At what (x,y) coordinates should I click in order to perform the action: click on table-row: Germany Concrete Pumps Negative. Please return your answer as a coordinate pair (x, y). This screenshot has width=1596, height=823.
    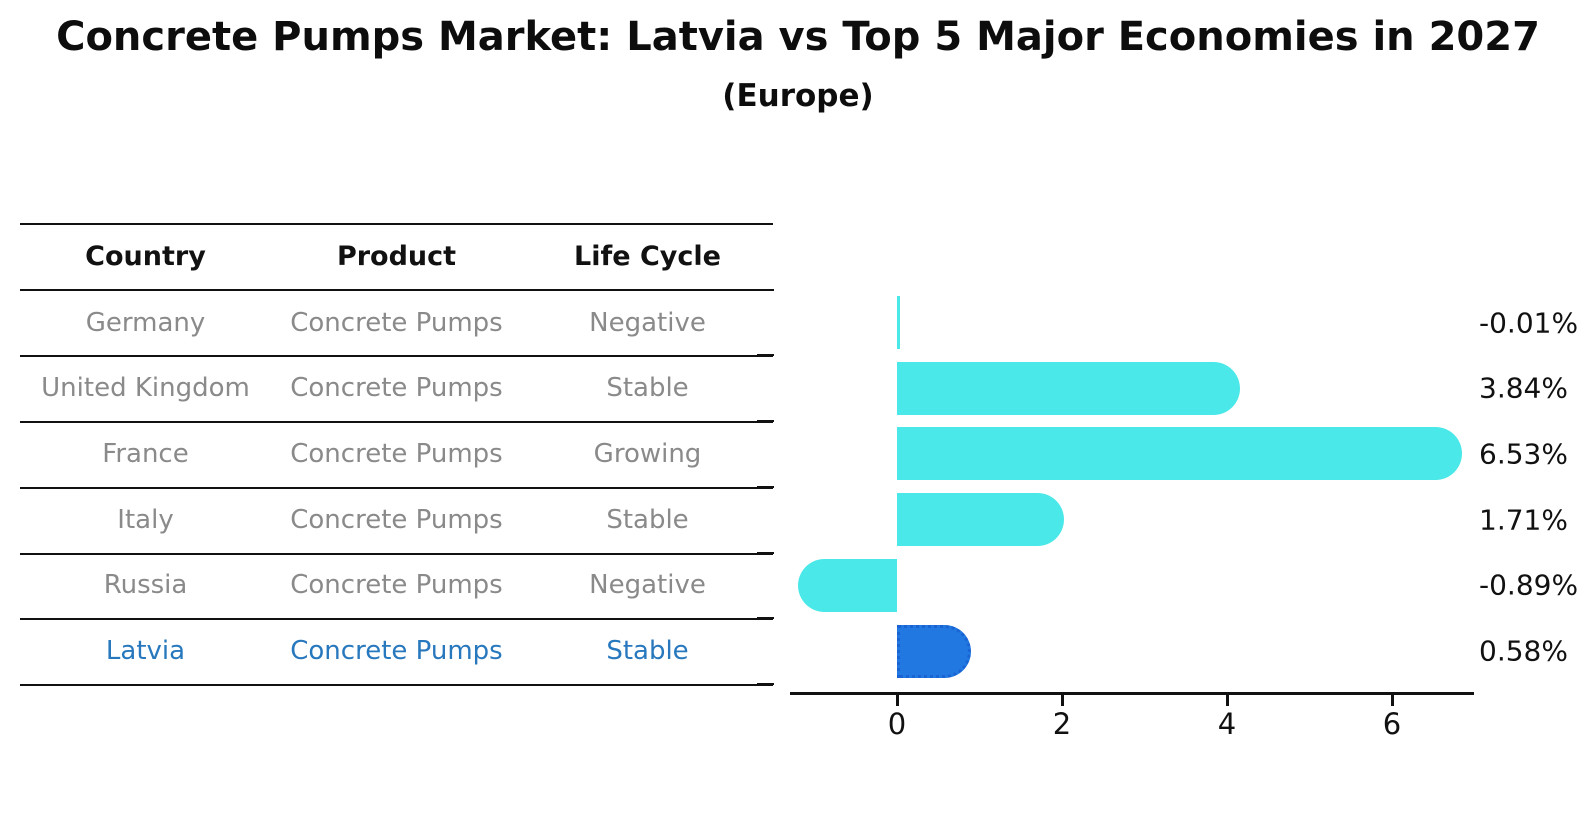
    Looking at the image, I should click on (396, 323).